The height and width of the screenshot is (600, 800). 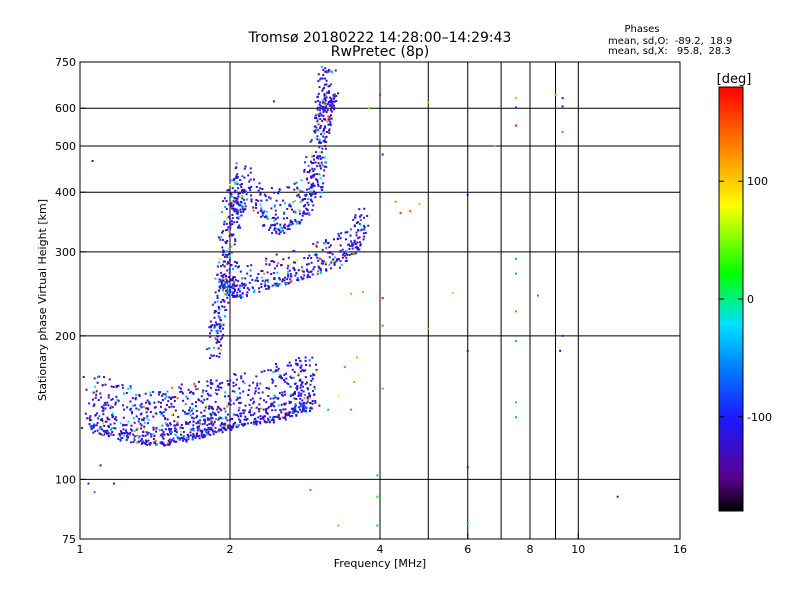 I want to click on echo-trace, so click(x=201, y=401).